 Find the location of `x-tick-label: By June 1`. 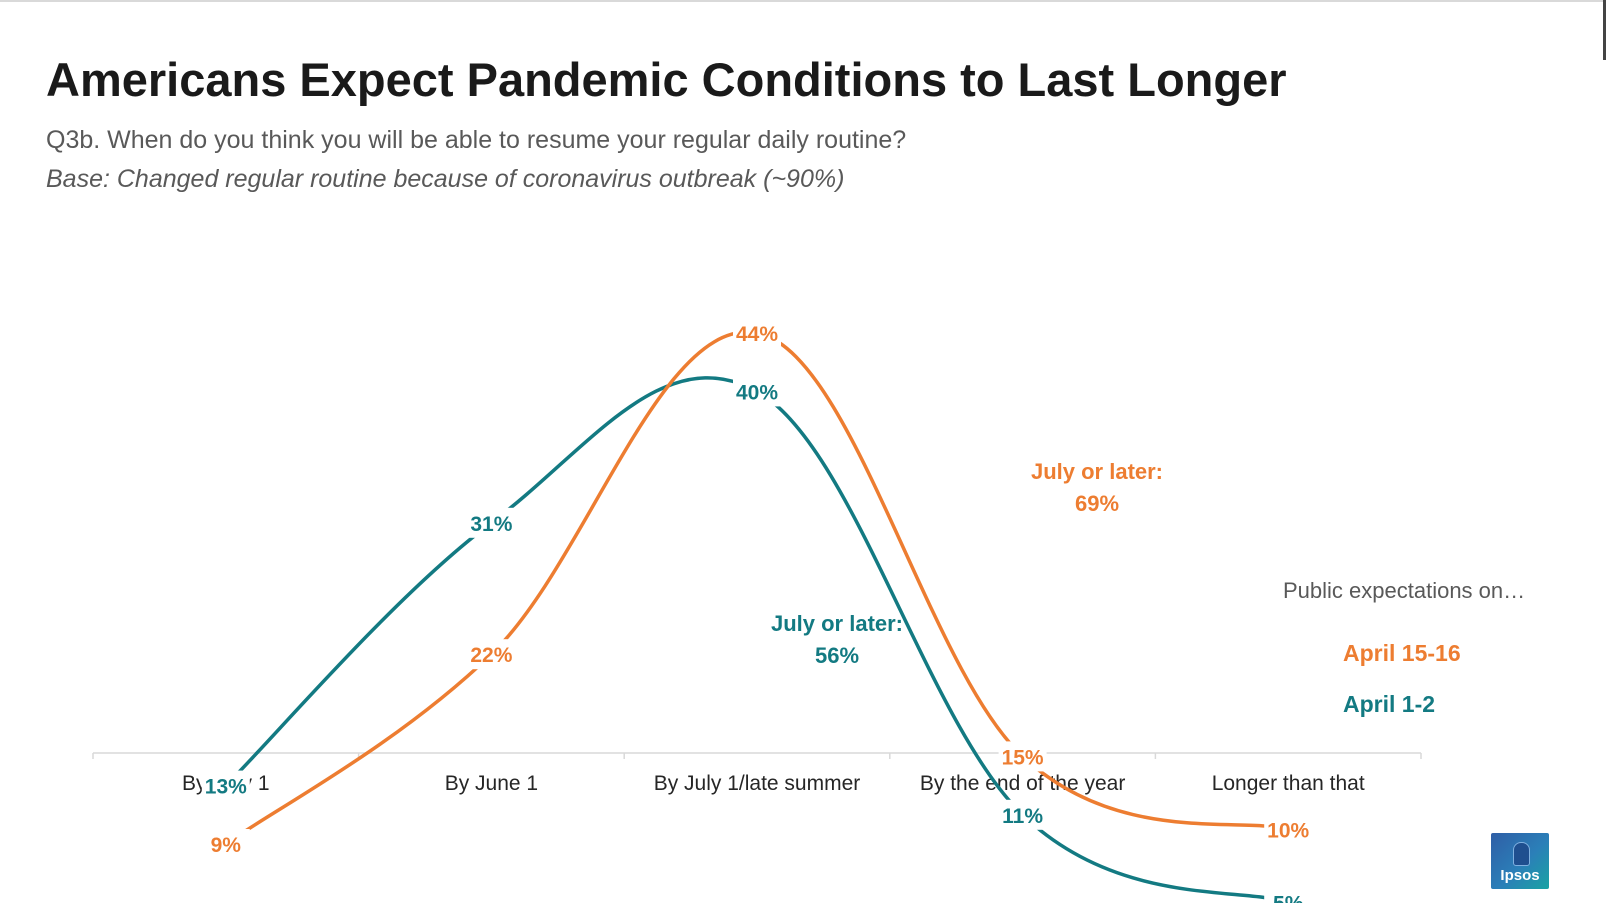

x-tick-label: By June 1 is located at coordinates (491, 783).